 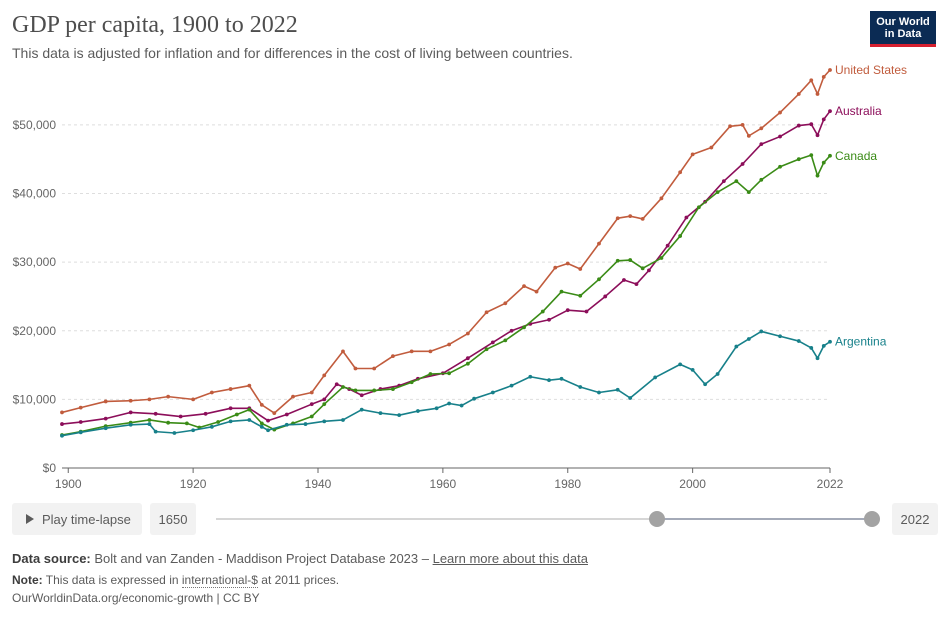 I want to click on international-dollar-link: international-$, so click(x=219, y=580).